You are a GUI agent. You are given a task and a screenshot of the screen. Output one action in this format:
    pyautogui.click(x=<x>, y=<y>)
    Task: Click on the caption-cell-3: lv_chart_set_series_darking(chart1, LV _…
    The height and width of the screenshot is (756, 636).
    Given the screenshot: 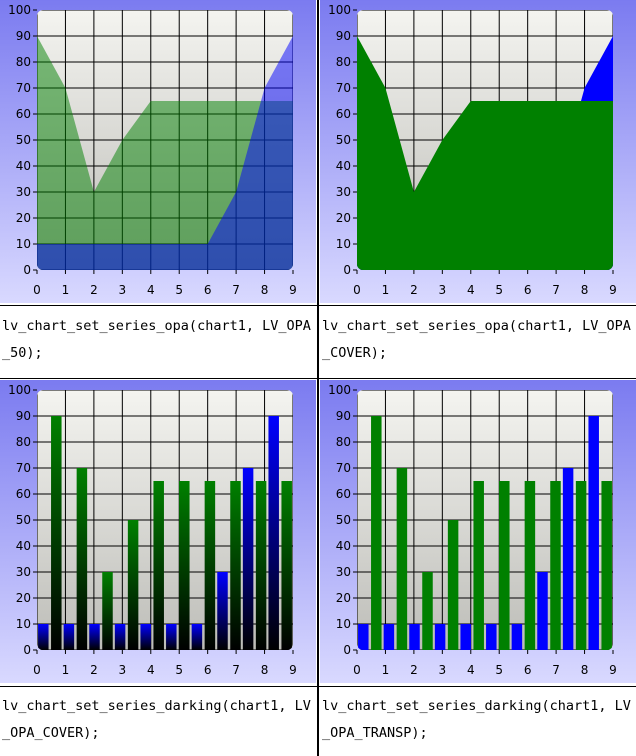 What is the action you would take?
    pyautogui.click(x=158, y=722)
    